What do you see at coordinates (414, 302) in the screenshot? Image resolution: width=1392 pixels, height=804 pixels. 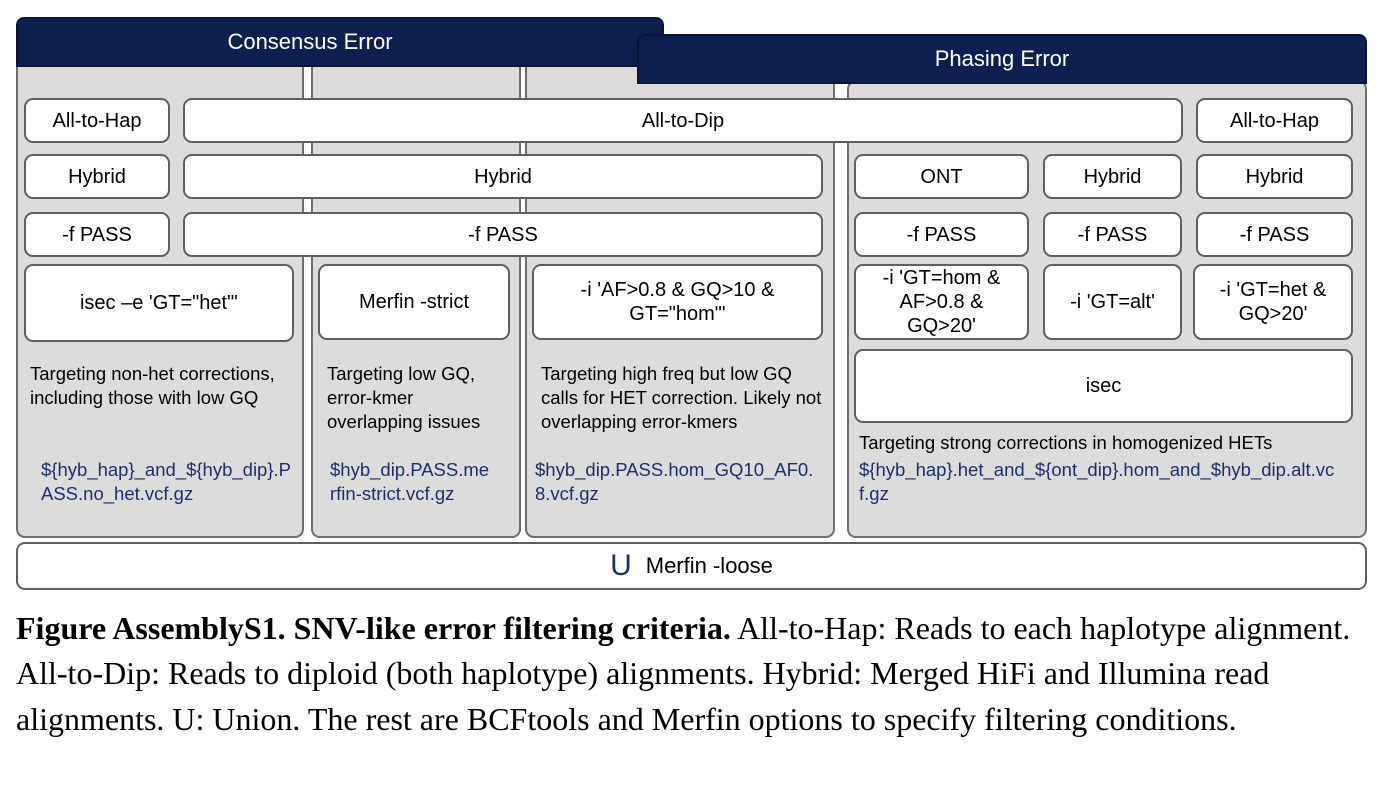 I see `merfin-strict-box: Merfin -strict` at bounding box center [414, 302].